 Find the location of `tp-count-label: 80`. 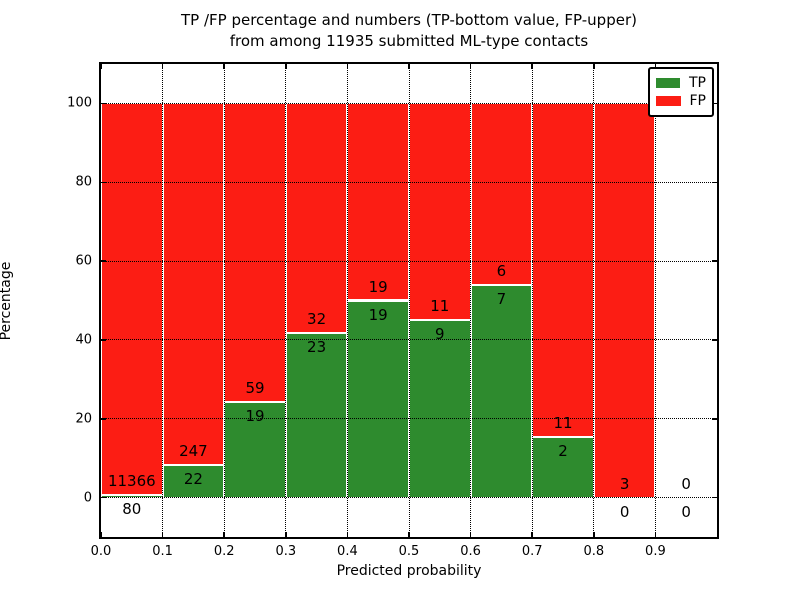

tp-count-label: 80 is located at coordinates (132, 508).